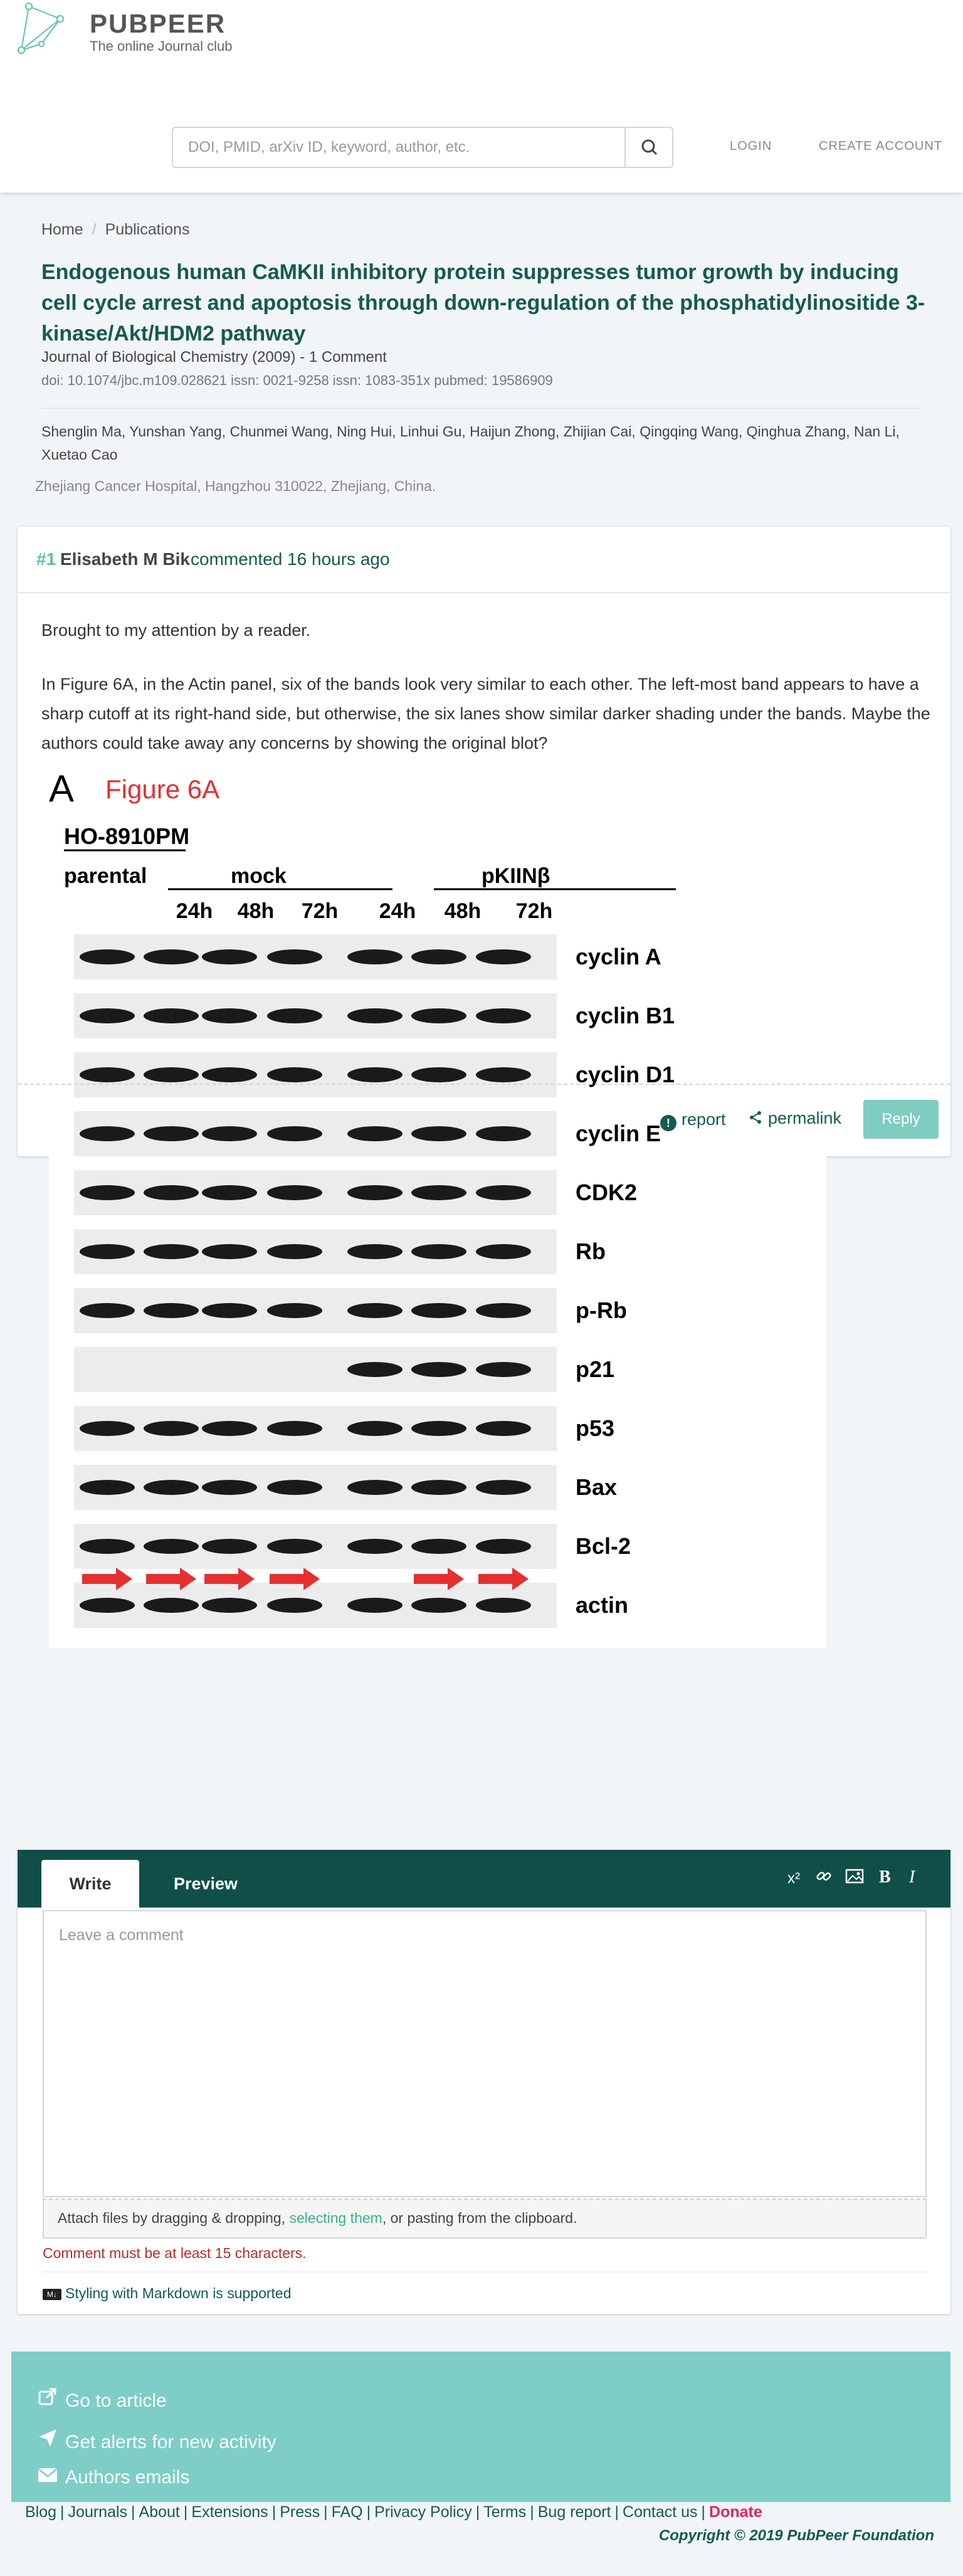  What do you see at coordinates (52, 2294) in the screenshot?
I see `markdown-icon: M↓` at bounding box center [52, 2294].